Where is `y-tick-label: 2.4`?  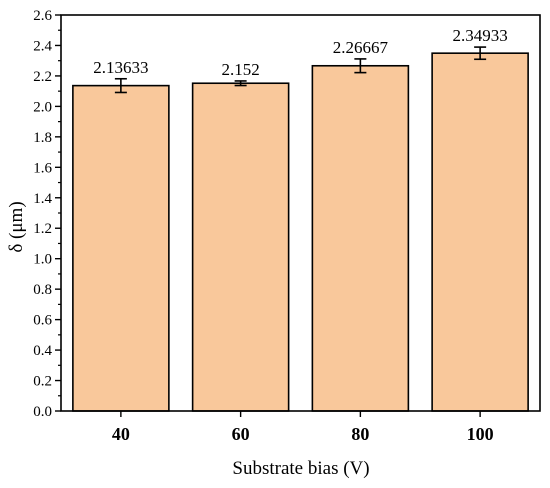 y-tick-label: 2.4 is located at coordinates (42, 46).